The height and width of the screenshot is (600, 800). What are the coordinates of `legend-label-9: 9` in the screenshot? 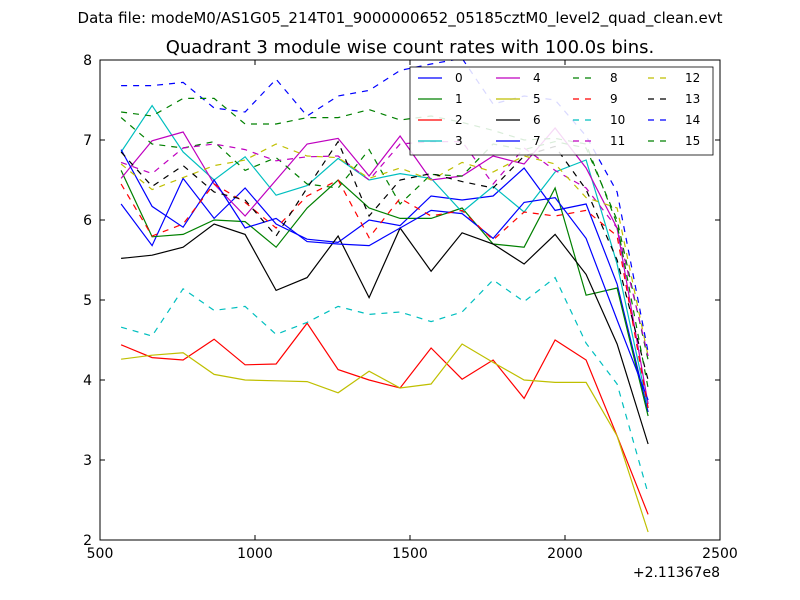 It's located at (614, 99).